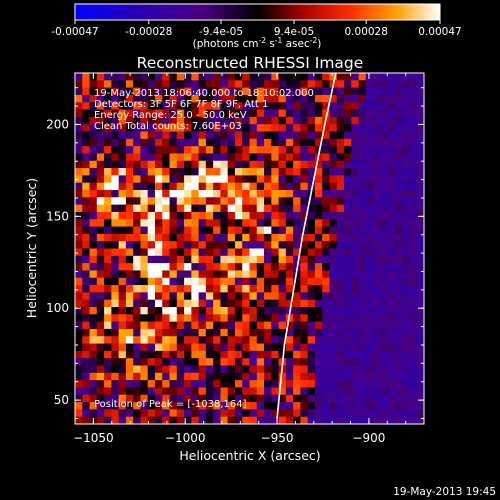 Image resolution: width=500 pixels, height=500 pixels. What do you see at coordinates (204, 93) in the screenshot?
I see `annotation-time: 19-May-2013 18:06:40.000 to 18:10:02.000` at bounding box center [204, 93].